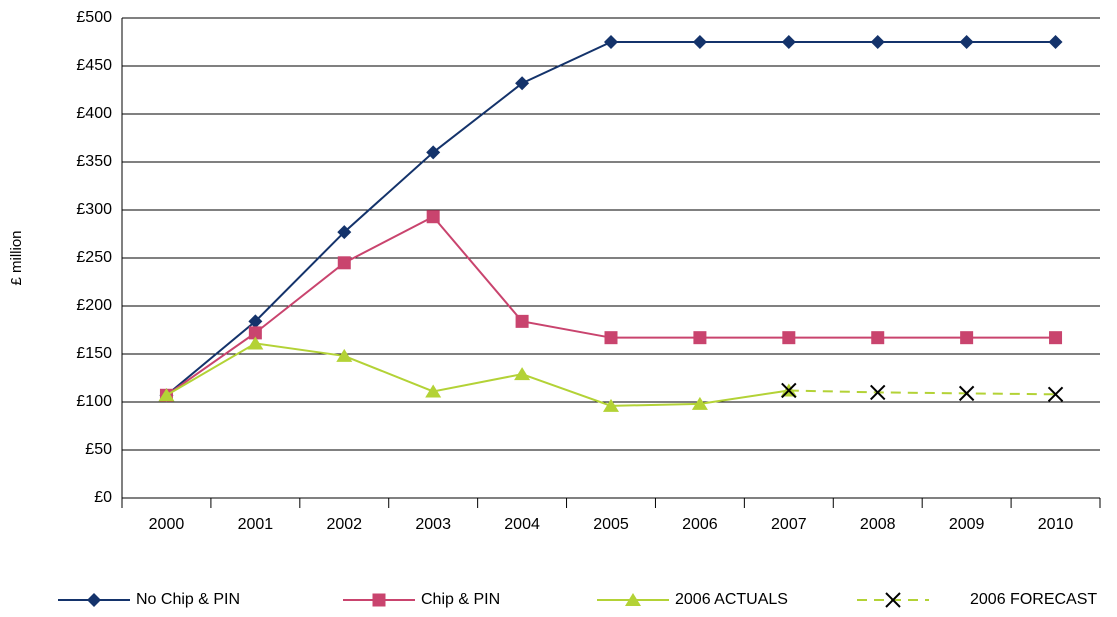 The height and width of the screenshot is (617, 1117). I want to click on legend-label: Chip & PIN, so click(460, 599).